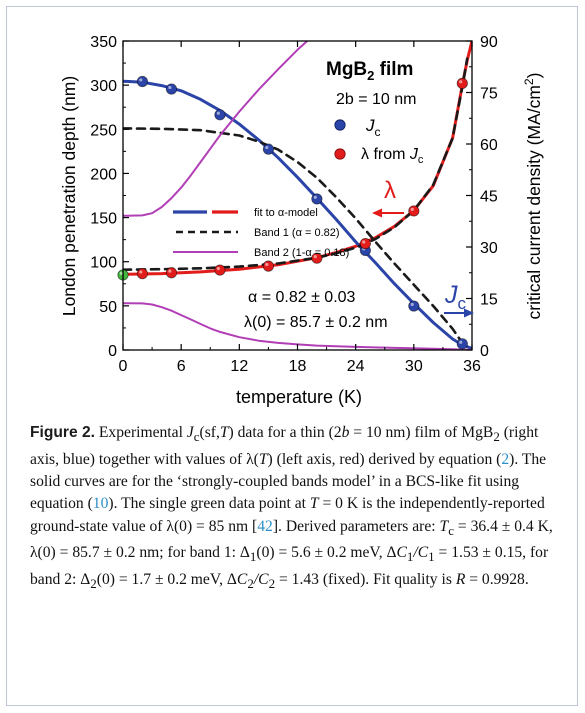 Image resolution: width=585 pixels, height=713 pixels. I want to click on y-left-tick-label-5: 250, so click(103, 130).